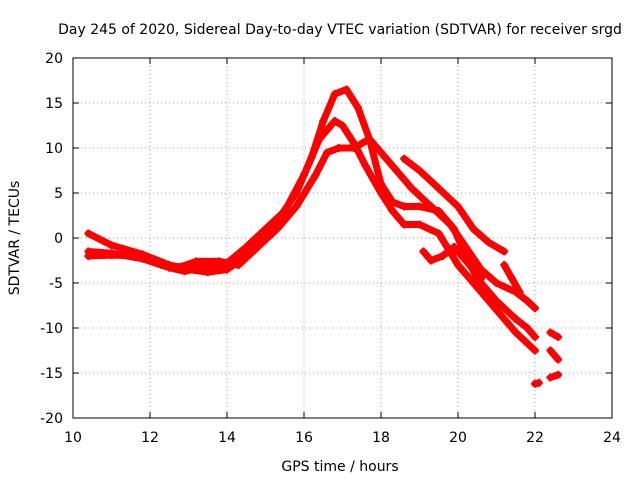 This screenshot has width=640, height=480. I want to click on y-tick-label: -15, so click(51, 374).